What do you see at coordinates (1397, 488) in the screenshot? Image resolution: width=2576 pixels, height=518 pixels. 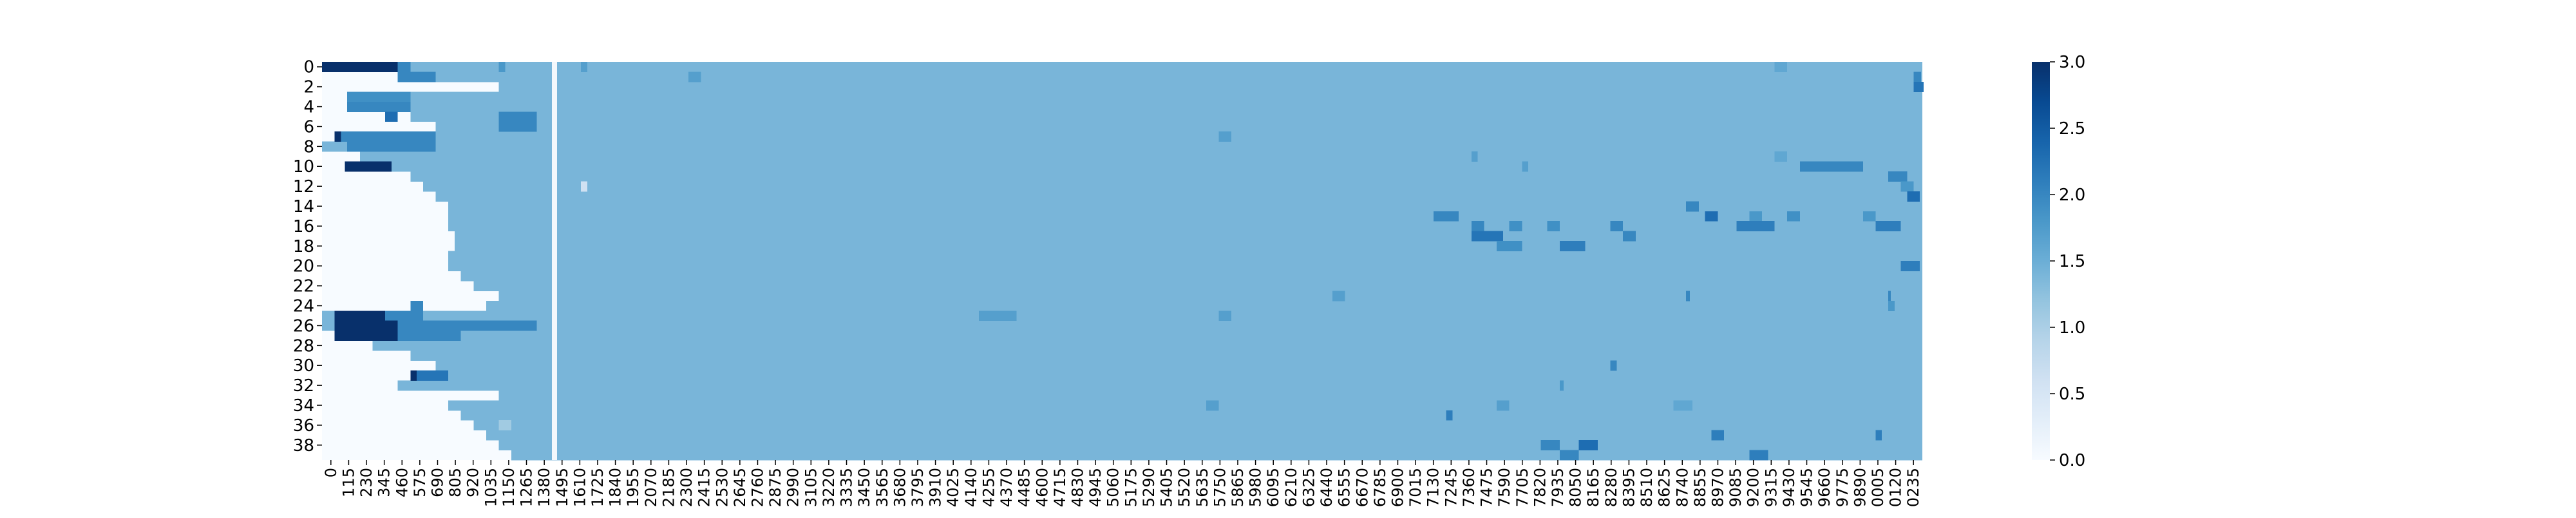 I see `x-tick-label: 6900` at bounding box center [1397, 488].